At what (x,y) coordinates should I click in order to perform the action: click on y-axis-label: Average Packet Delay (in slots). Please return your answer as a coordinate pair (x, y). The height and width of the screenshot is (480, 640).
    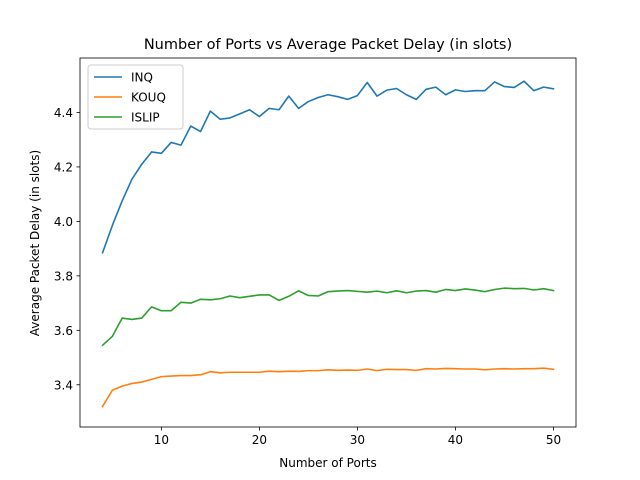
    Looking at the image, I should click on (35, 243).